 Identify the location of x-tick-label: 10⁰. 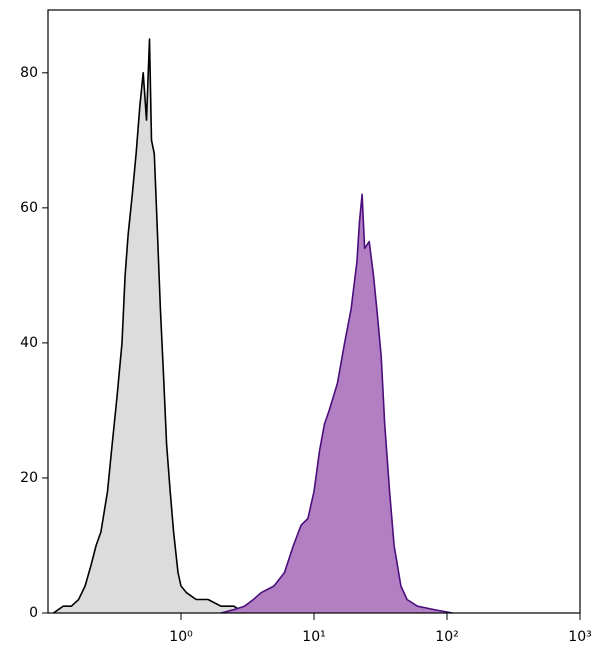
(181, 637).